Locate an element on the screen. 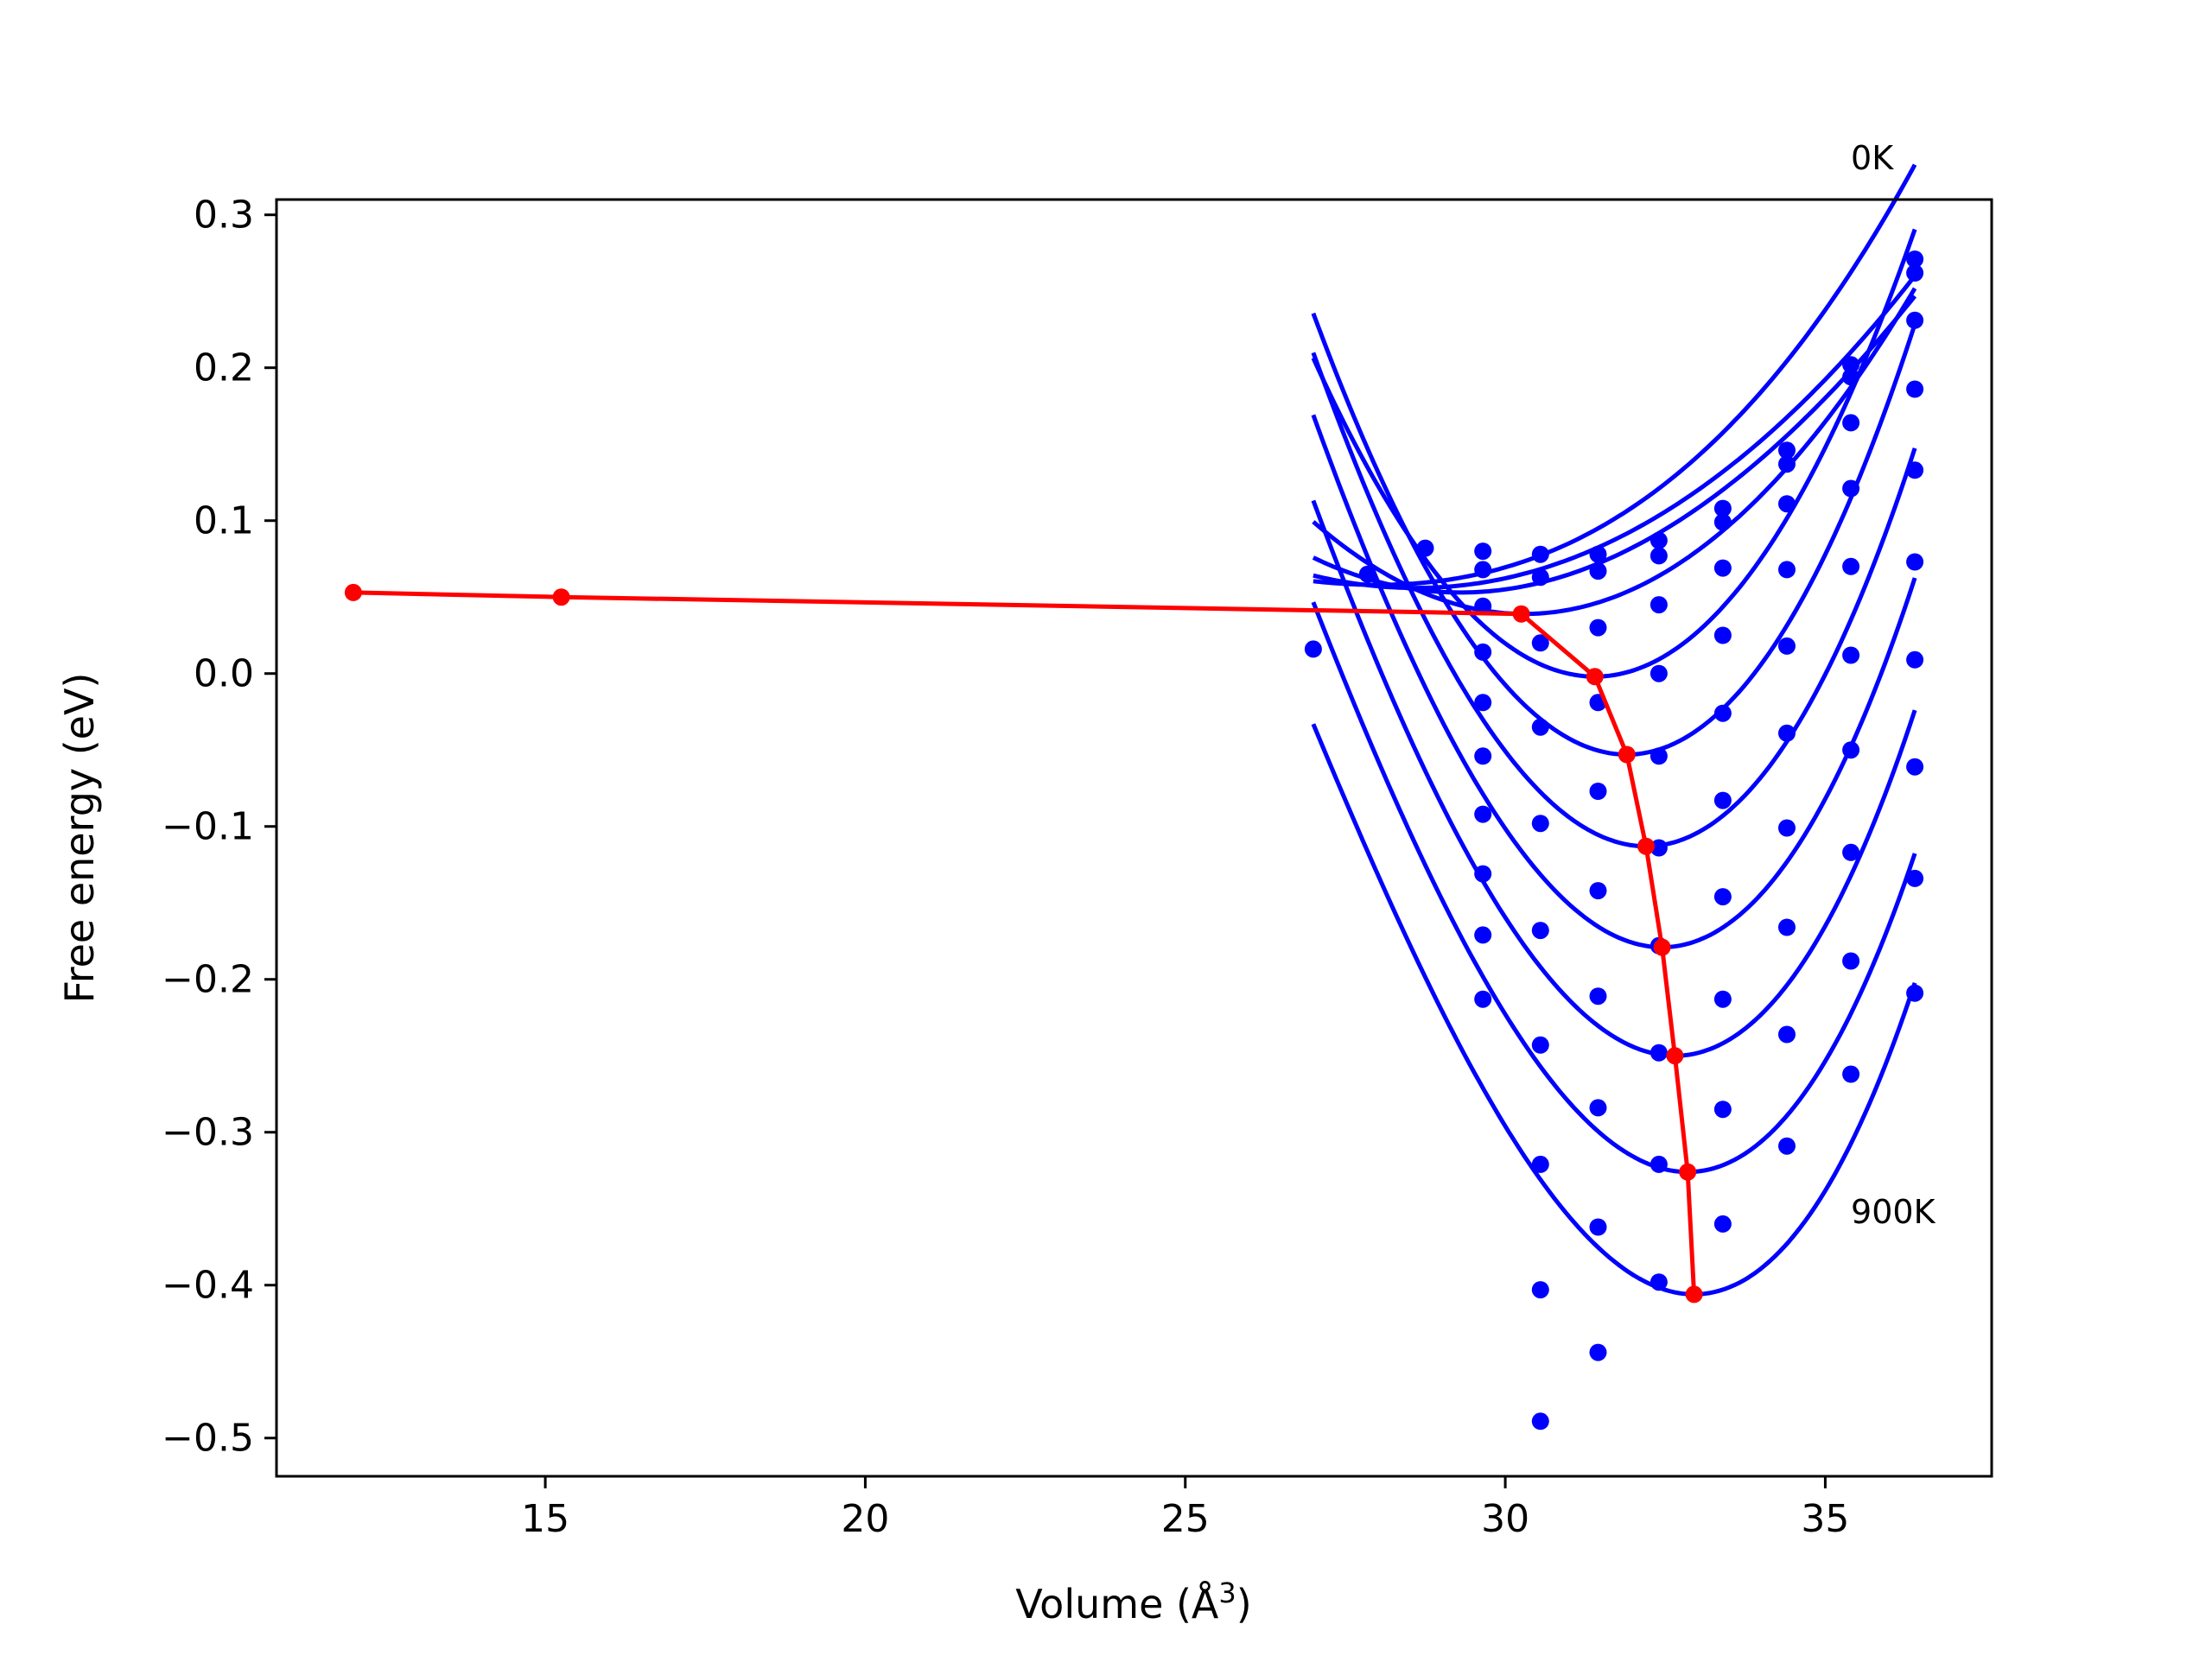 The image size is (2212, 1662). y-ticks: 0.3 0.2 0.1 0.0 −0.1 −0.2 −0.3 −0.4 −0.5 is located at coordinates (219, 827).